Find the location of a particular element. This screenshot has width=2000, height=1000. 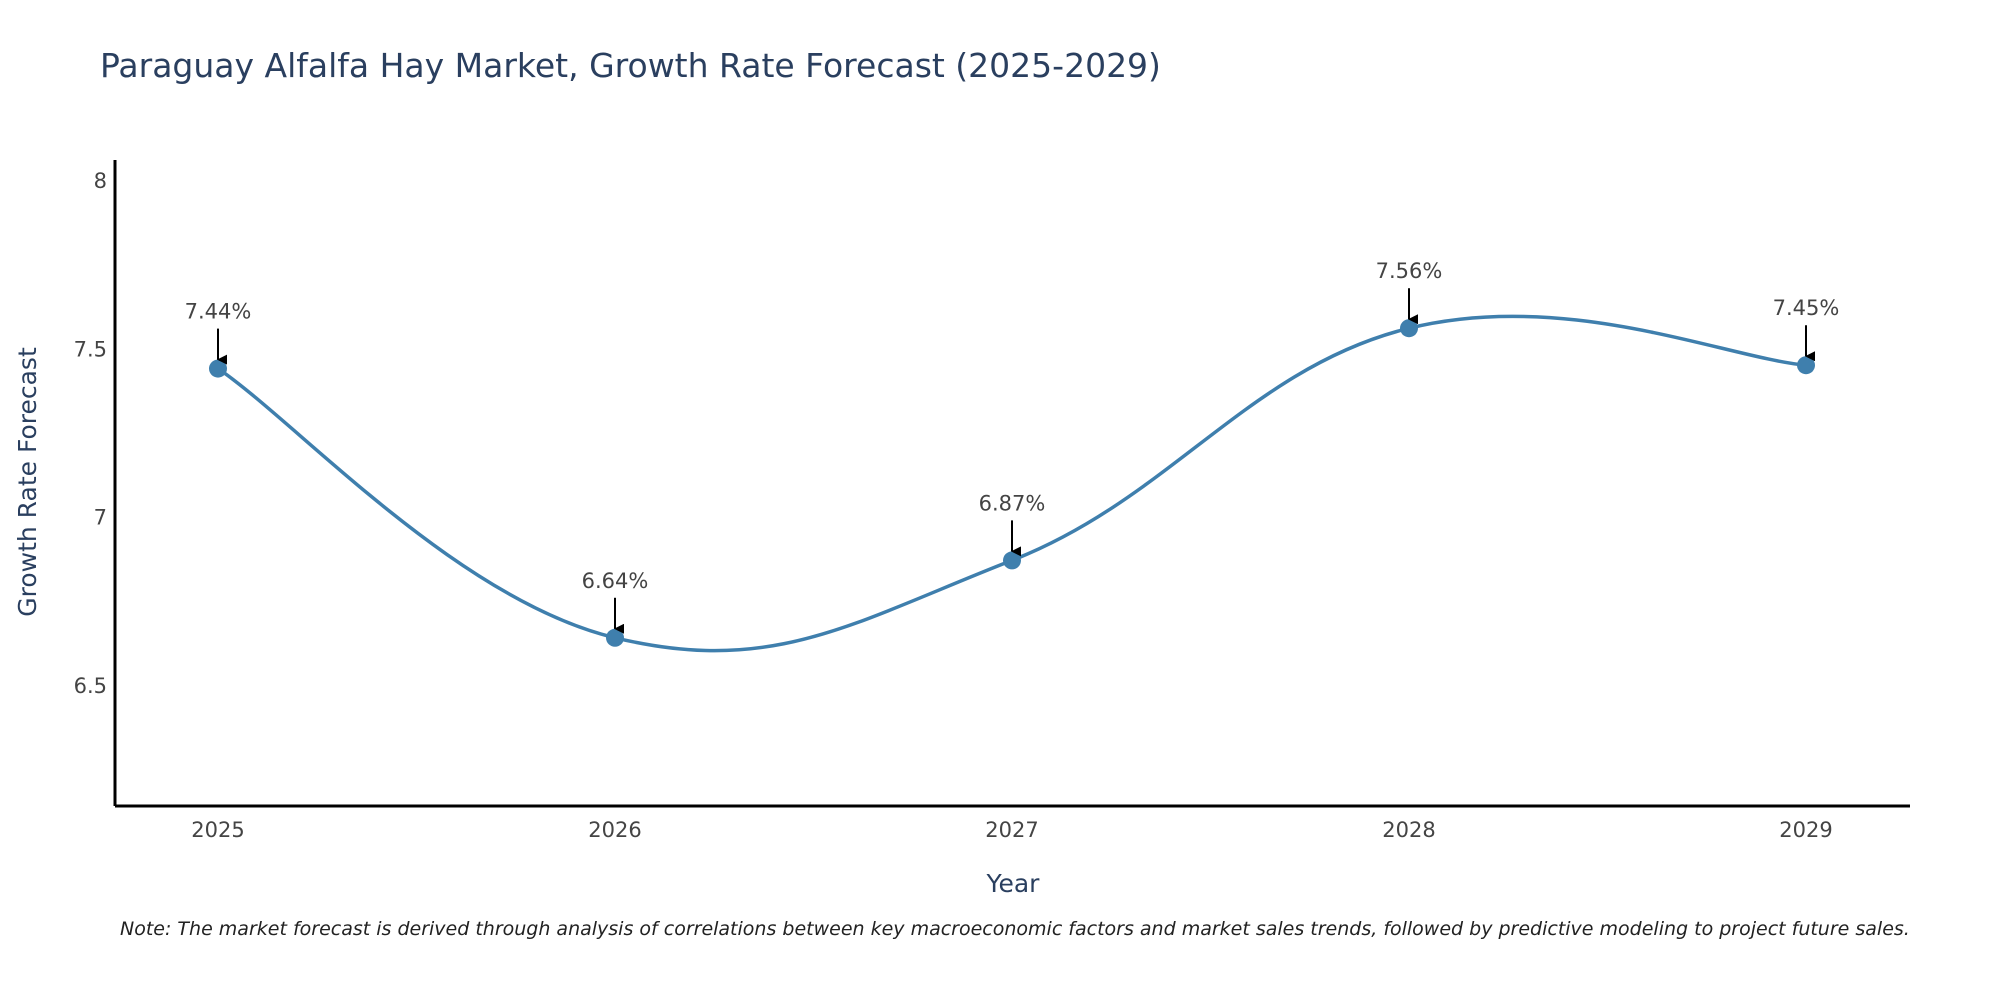

data-label: 7.44% is located at coordinates (218, 312).